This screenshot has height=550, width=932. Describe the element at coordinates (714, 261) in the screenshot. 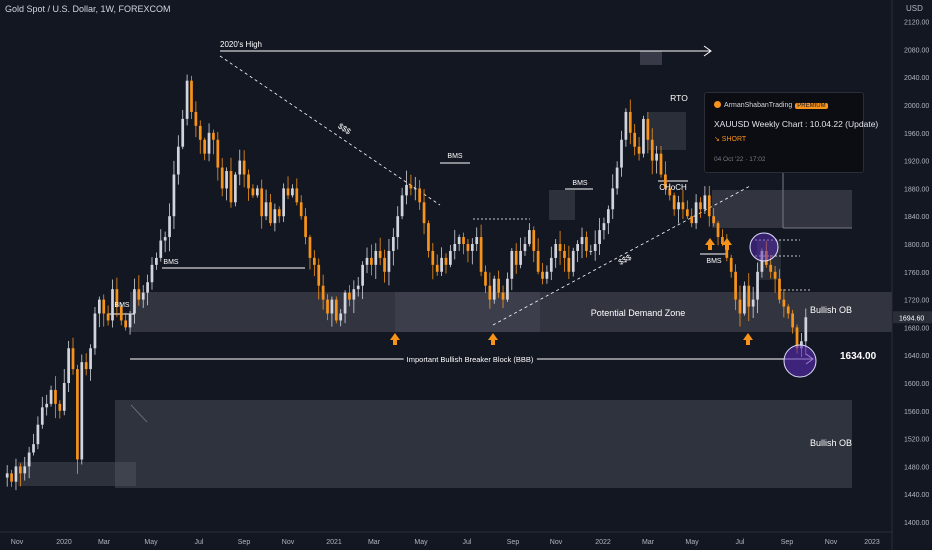

I see `bms-label-5: BMS` at that location.